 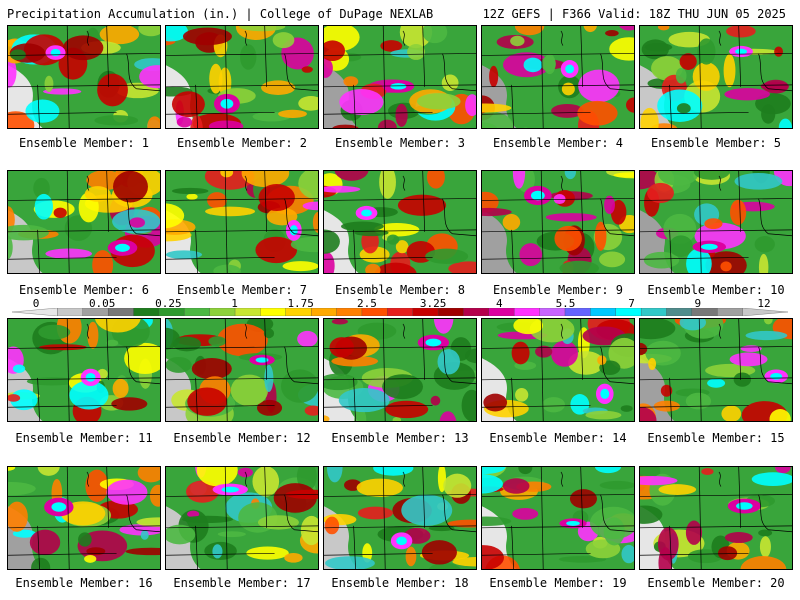 What do you see at coordinates (400, 583) in the screenshot?
I see `member-label-18: Ensemble Member: 18` at bounding box center [400, 583].